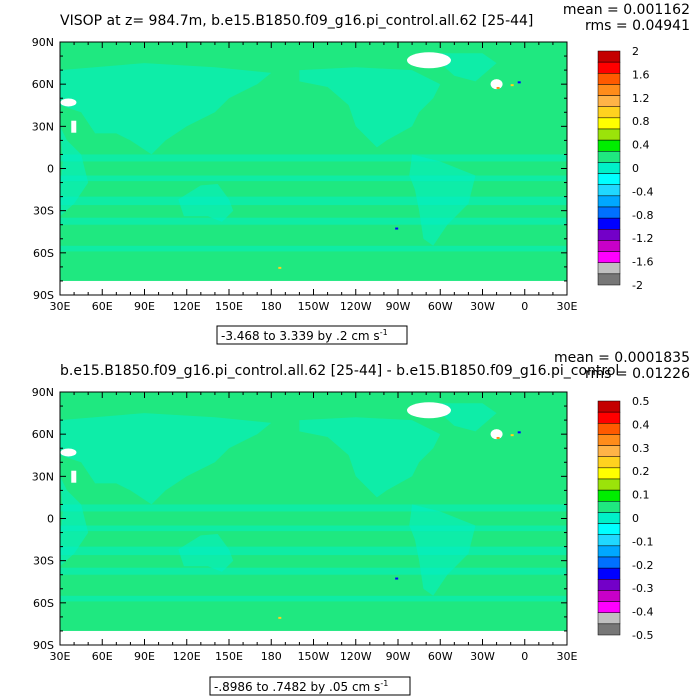  Describe the element at coordinates (310, 686) in the screenshot. I see `panel-bottom-range-box` at that location.